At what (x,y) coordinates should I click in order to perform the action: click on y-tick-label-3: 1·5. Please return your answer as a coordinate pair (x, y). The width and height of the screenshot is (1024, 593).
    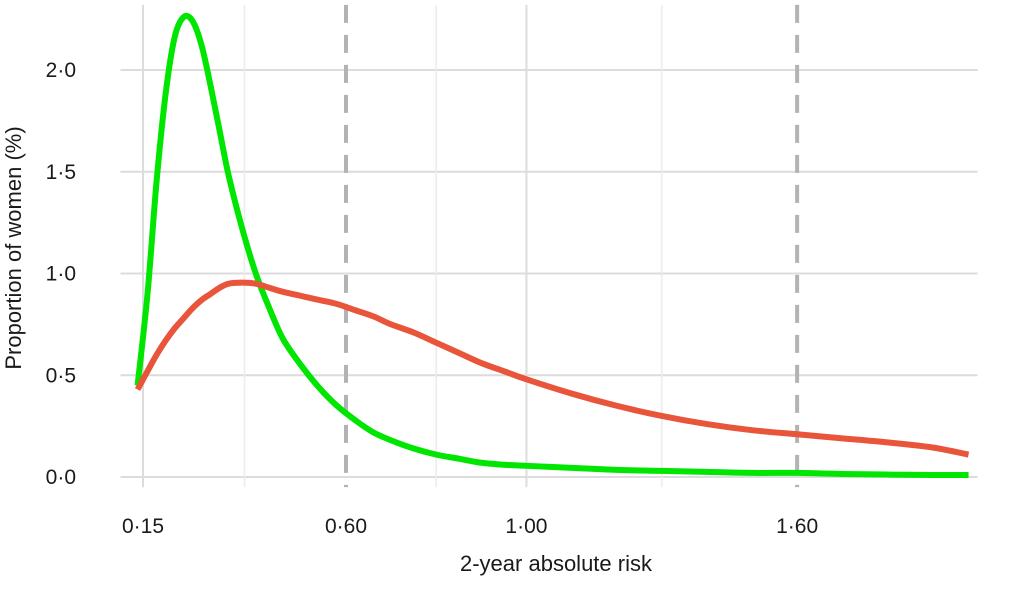
    Looking at the image, I should click on (61, 172).